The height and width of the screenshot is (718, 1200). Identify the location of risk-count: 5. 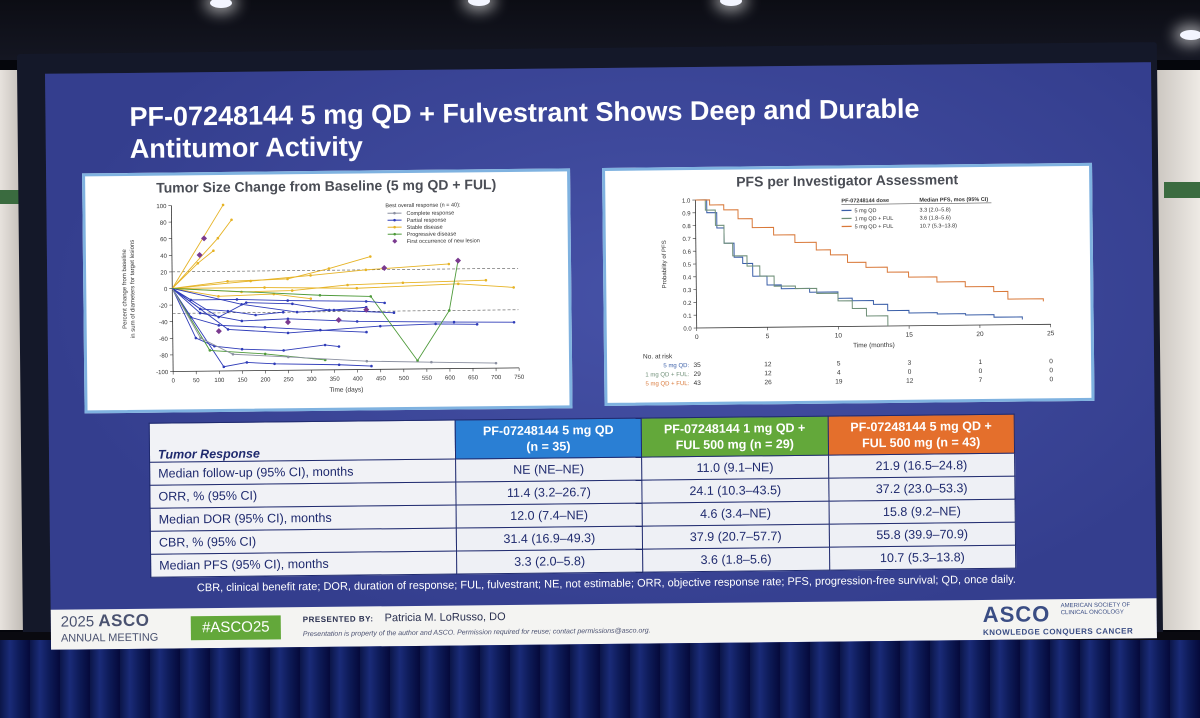
(839, 363).